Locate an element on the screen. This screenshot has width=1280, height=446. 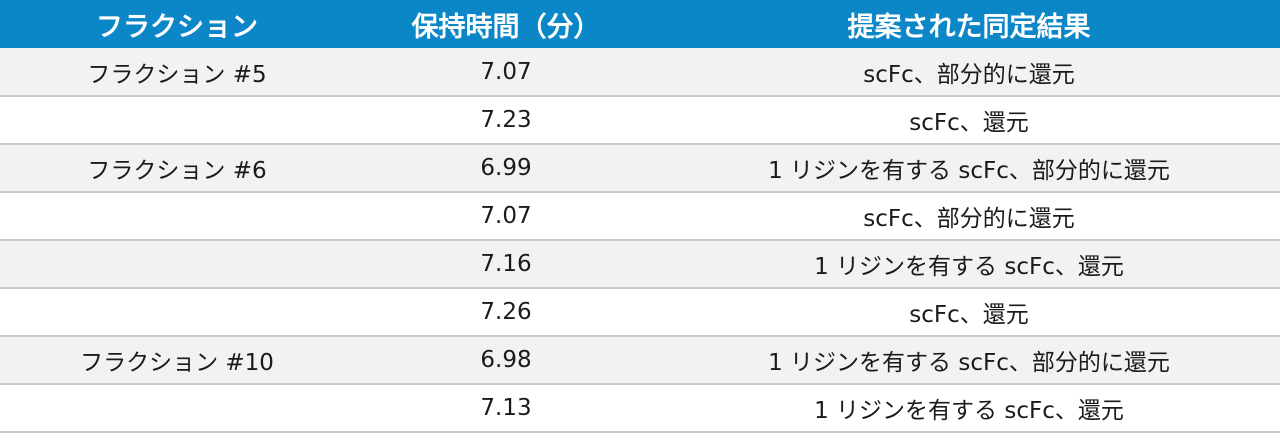
header-row: フラクション 保持時間（分） 提案された同定結果 is located at coordinates (640, 24).